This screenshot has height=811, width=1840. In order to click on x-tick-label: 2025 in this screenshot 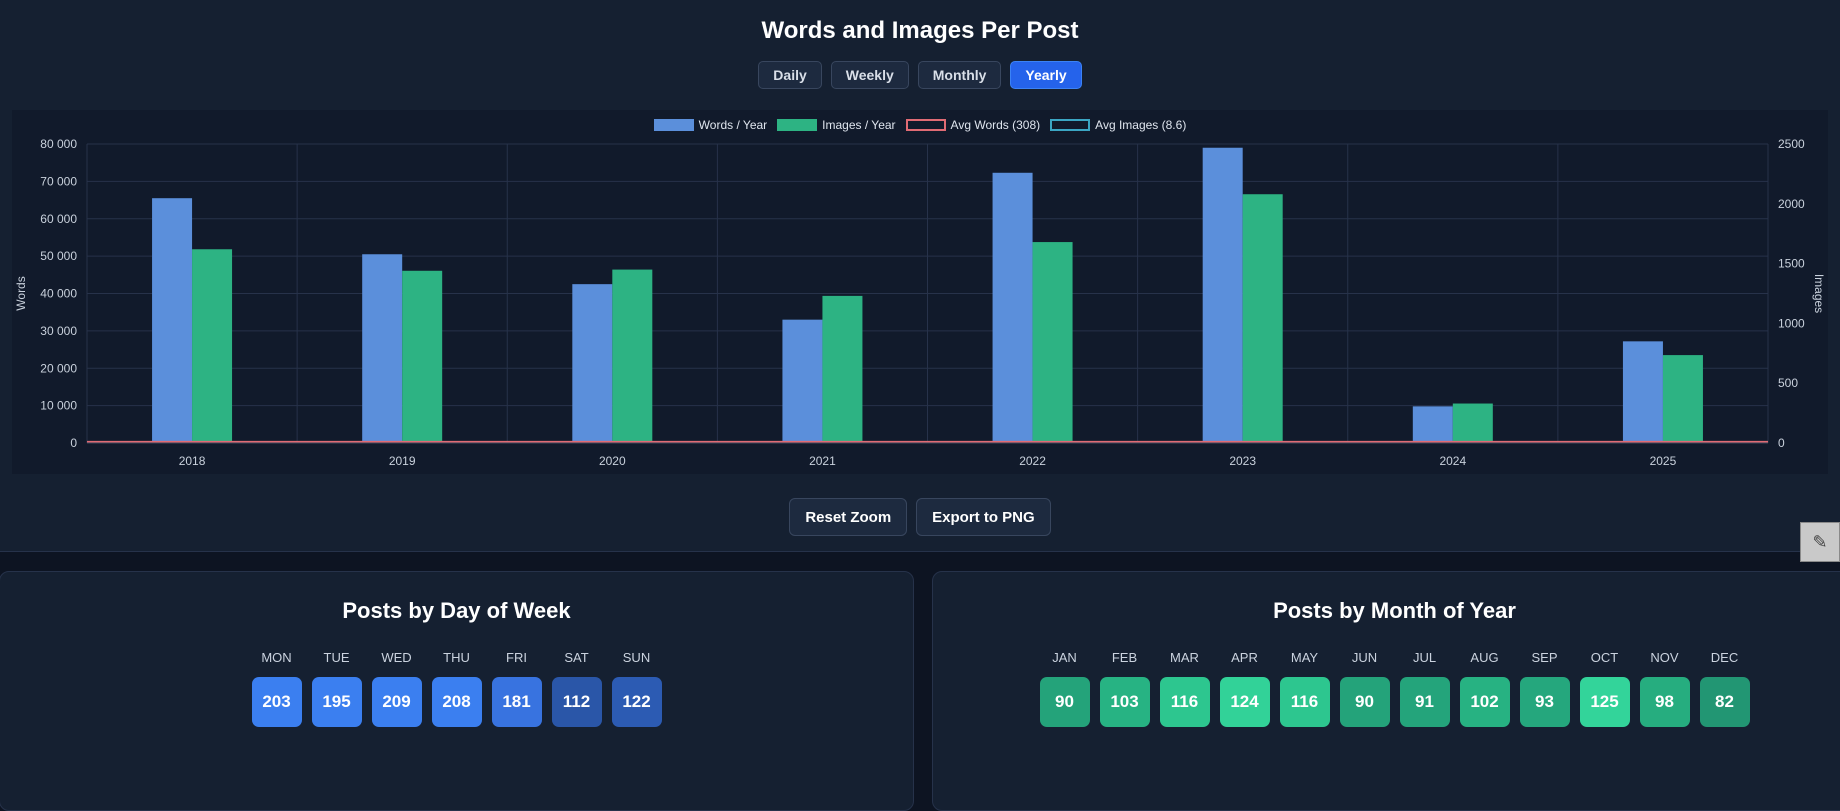, I will do `click(1663, 461)`.